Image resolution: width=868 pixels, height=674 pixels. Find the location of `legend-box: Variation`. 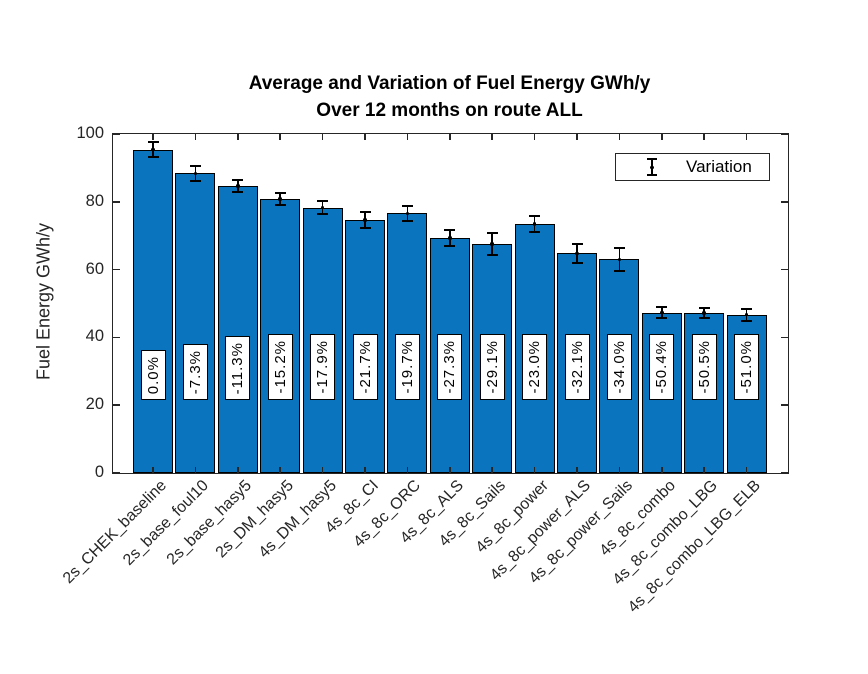

legend-box: Variation is located at coordinates (692, 167).